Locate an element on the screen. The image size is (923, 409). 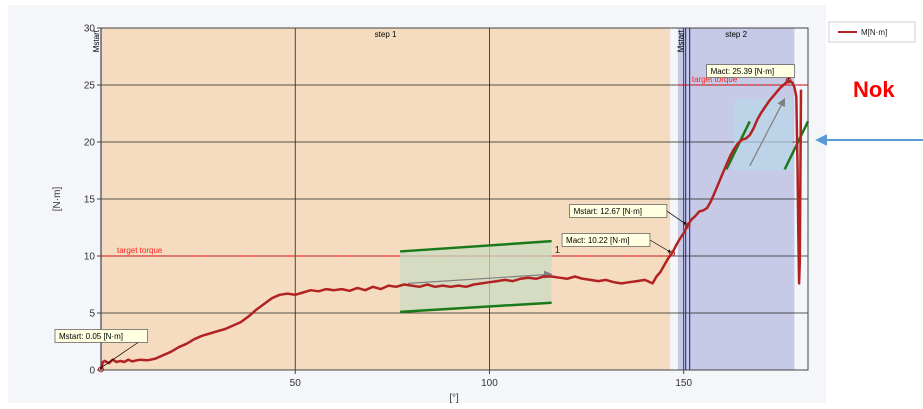
x-axis-label: [°] is located at coordinates (454, 398).